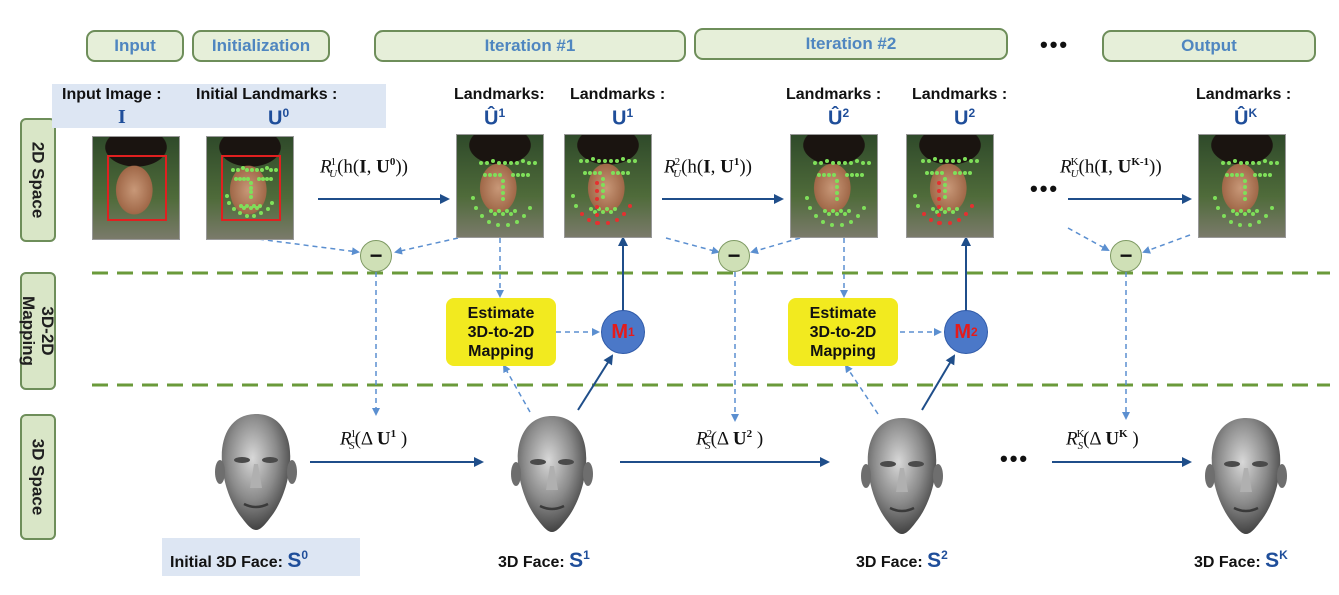  I want to click on landmarks-2-photo, so click(950, 186).